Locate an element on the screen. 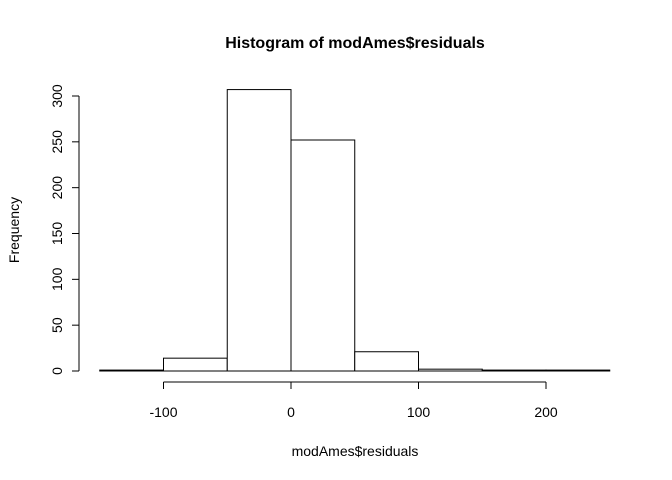 The image size is (672, 480). y-tick-label-1: 50 is located at coordinates (57, 325).